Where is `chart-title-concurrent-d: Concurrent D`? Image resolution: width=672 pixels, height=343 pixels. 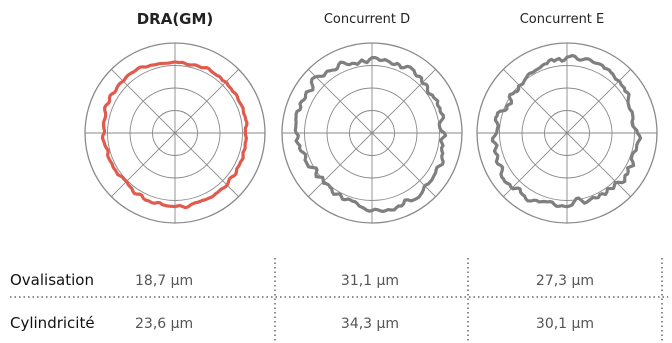
chart-title-concurrent-d: Concurrent D is located at coordinates (367, 19).